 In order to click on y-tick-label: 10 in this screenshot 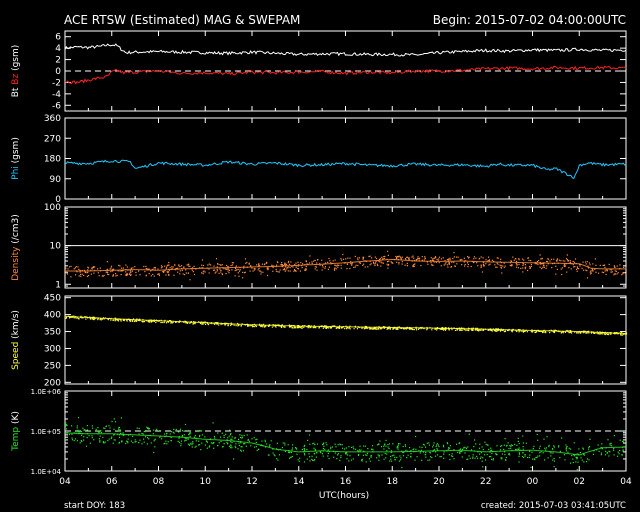, I will do `click(56, 247)`.